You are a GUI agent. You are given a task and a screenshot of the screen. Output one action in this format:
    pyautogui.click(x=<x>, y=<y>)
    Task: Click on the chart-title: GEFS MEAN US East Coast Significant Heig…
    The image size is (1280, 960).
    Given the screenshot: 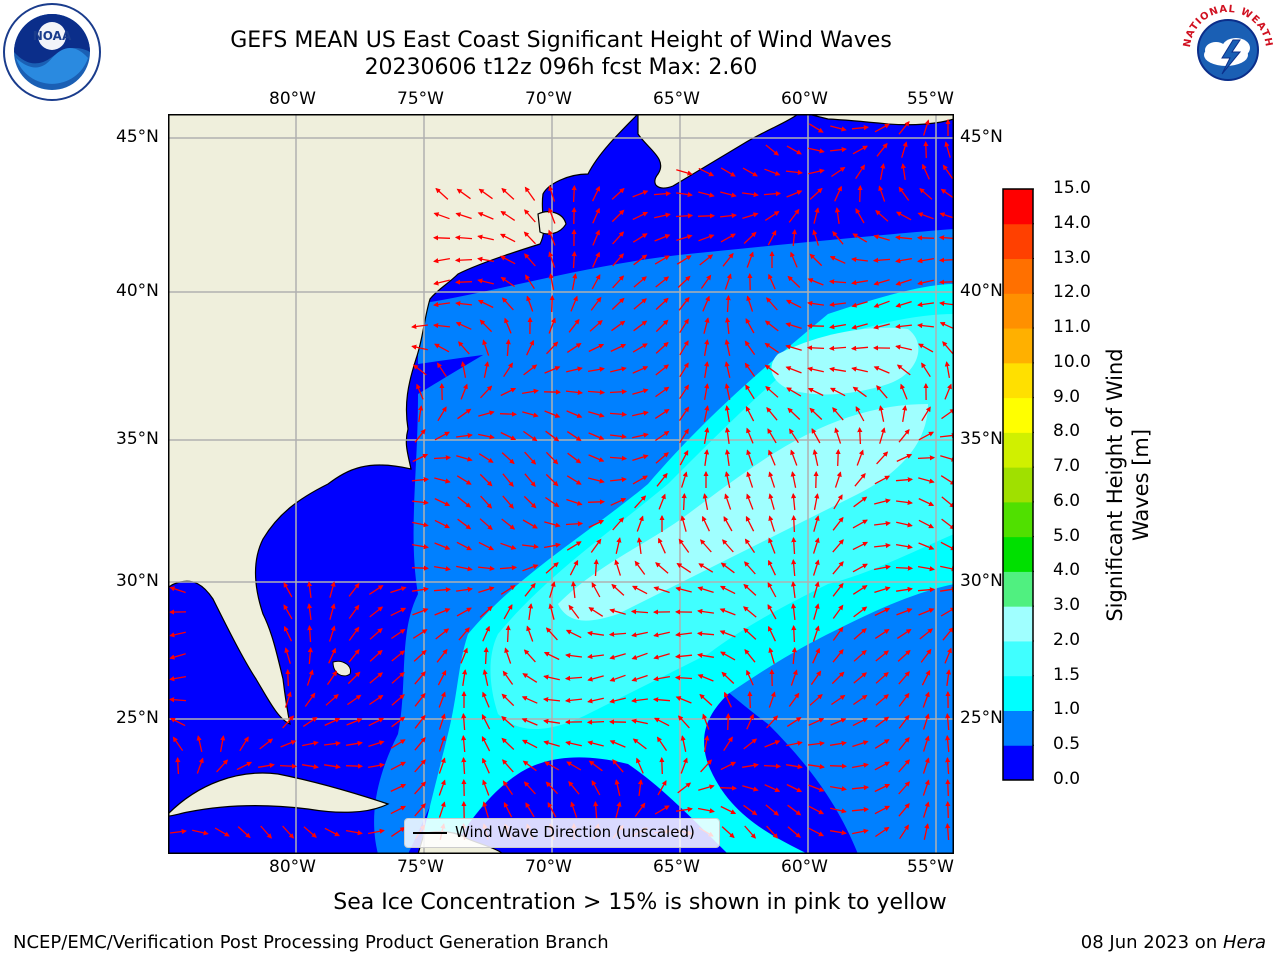 What is the action you would take?
    pyautogui.click(x=561, y=40)
    